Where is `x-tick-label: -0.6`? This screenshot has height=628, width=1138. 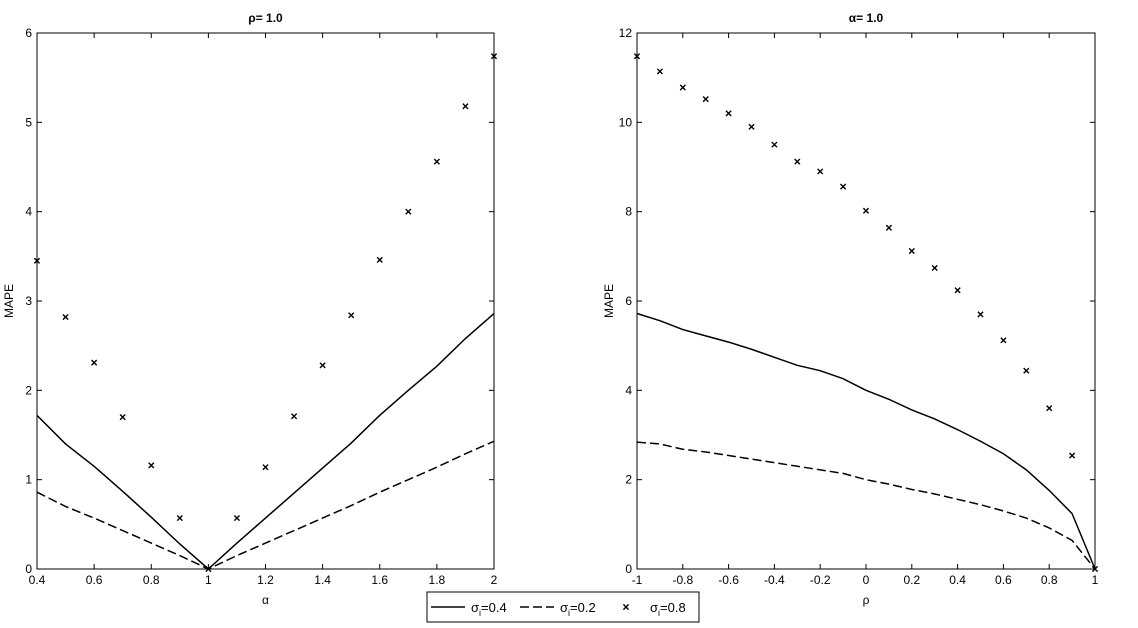 x-tick-label: -0.6 is located at coordinates (728, 580).